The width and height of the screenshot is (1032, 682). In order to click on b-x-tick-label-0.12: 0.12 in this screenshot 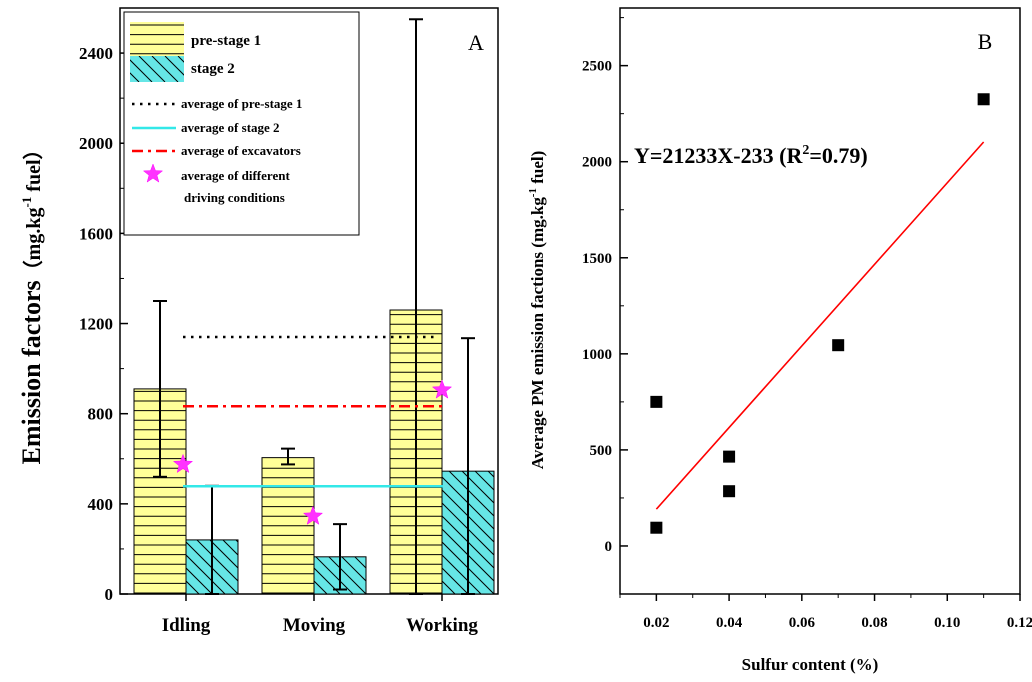, I will do `click(1019, 623)`.